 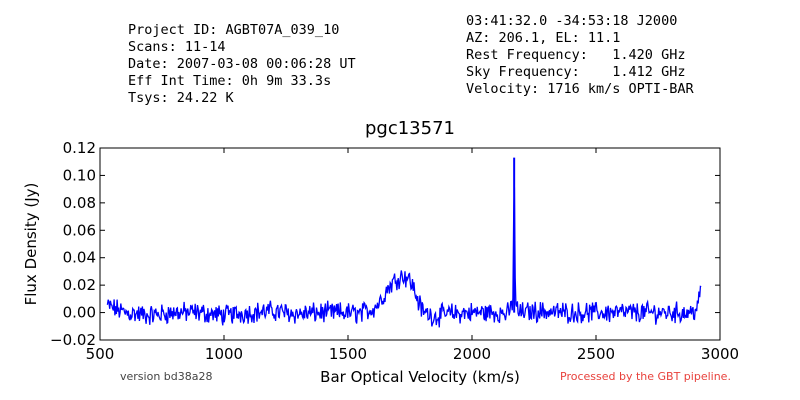 What do you see at coordinates (79, 175) in the screenshot?
I see `y-tick-label: 0.10` at bounding box center [79, 175].